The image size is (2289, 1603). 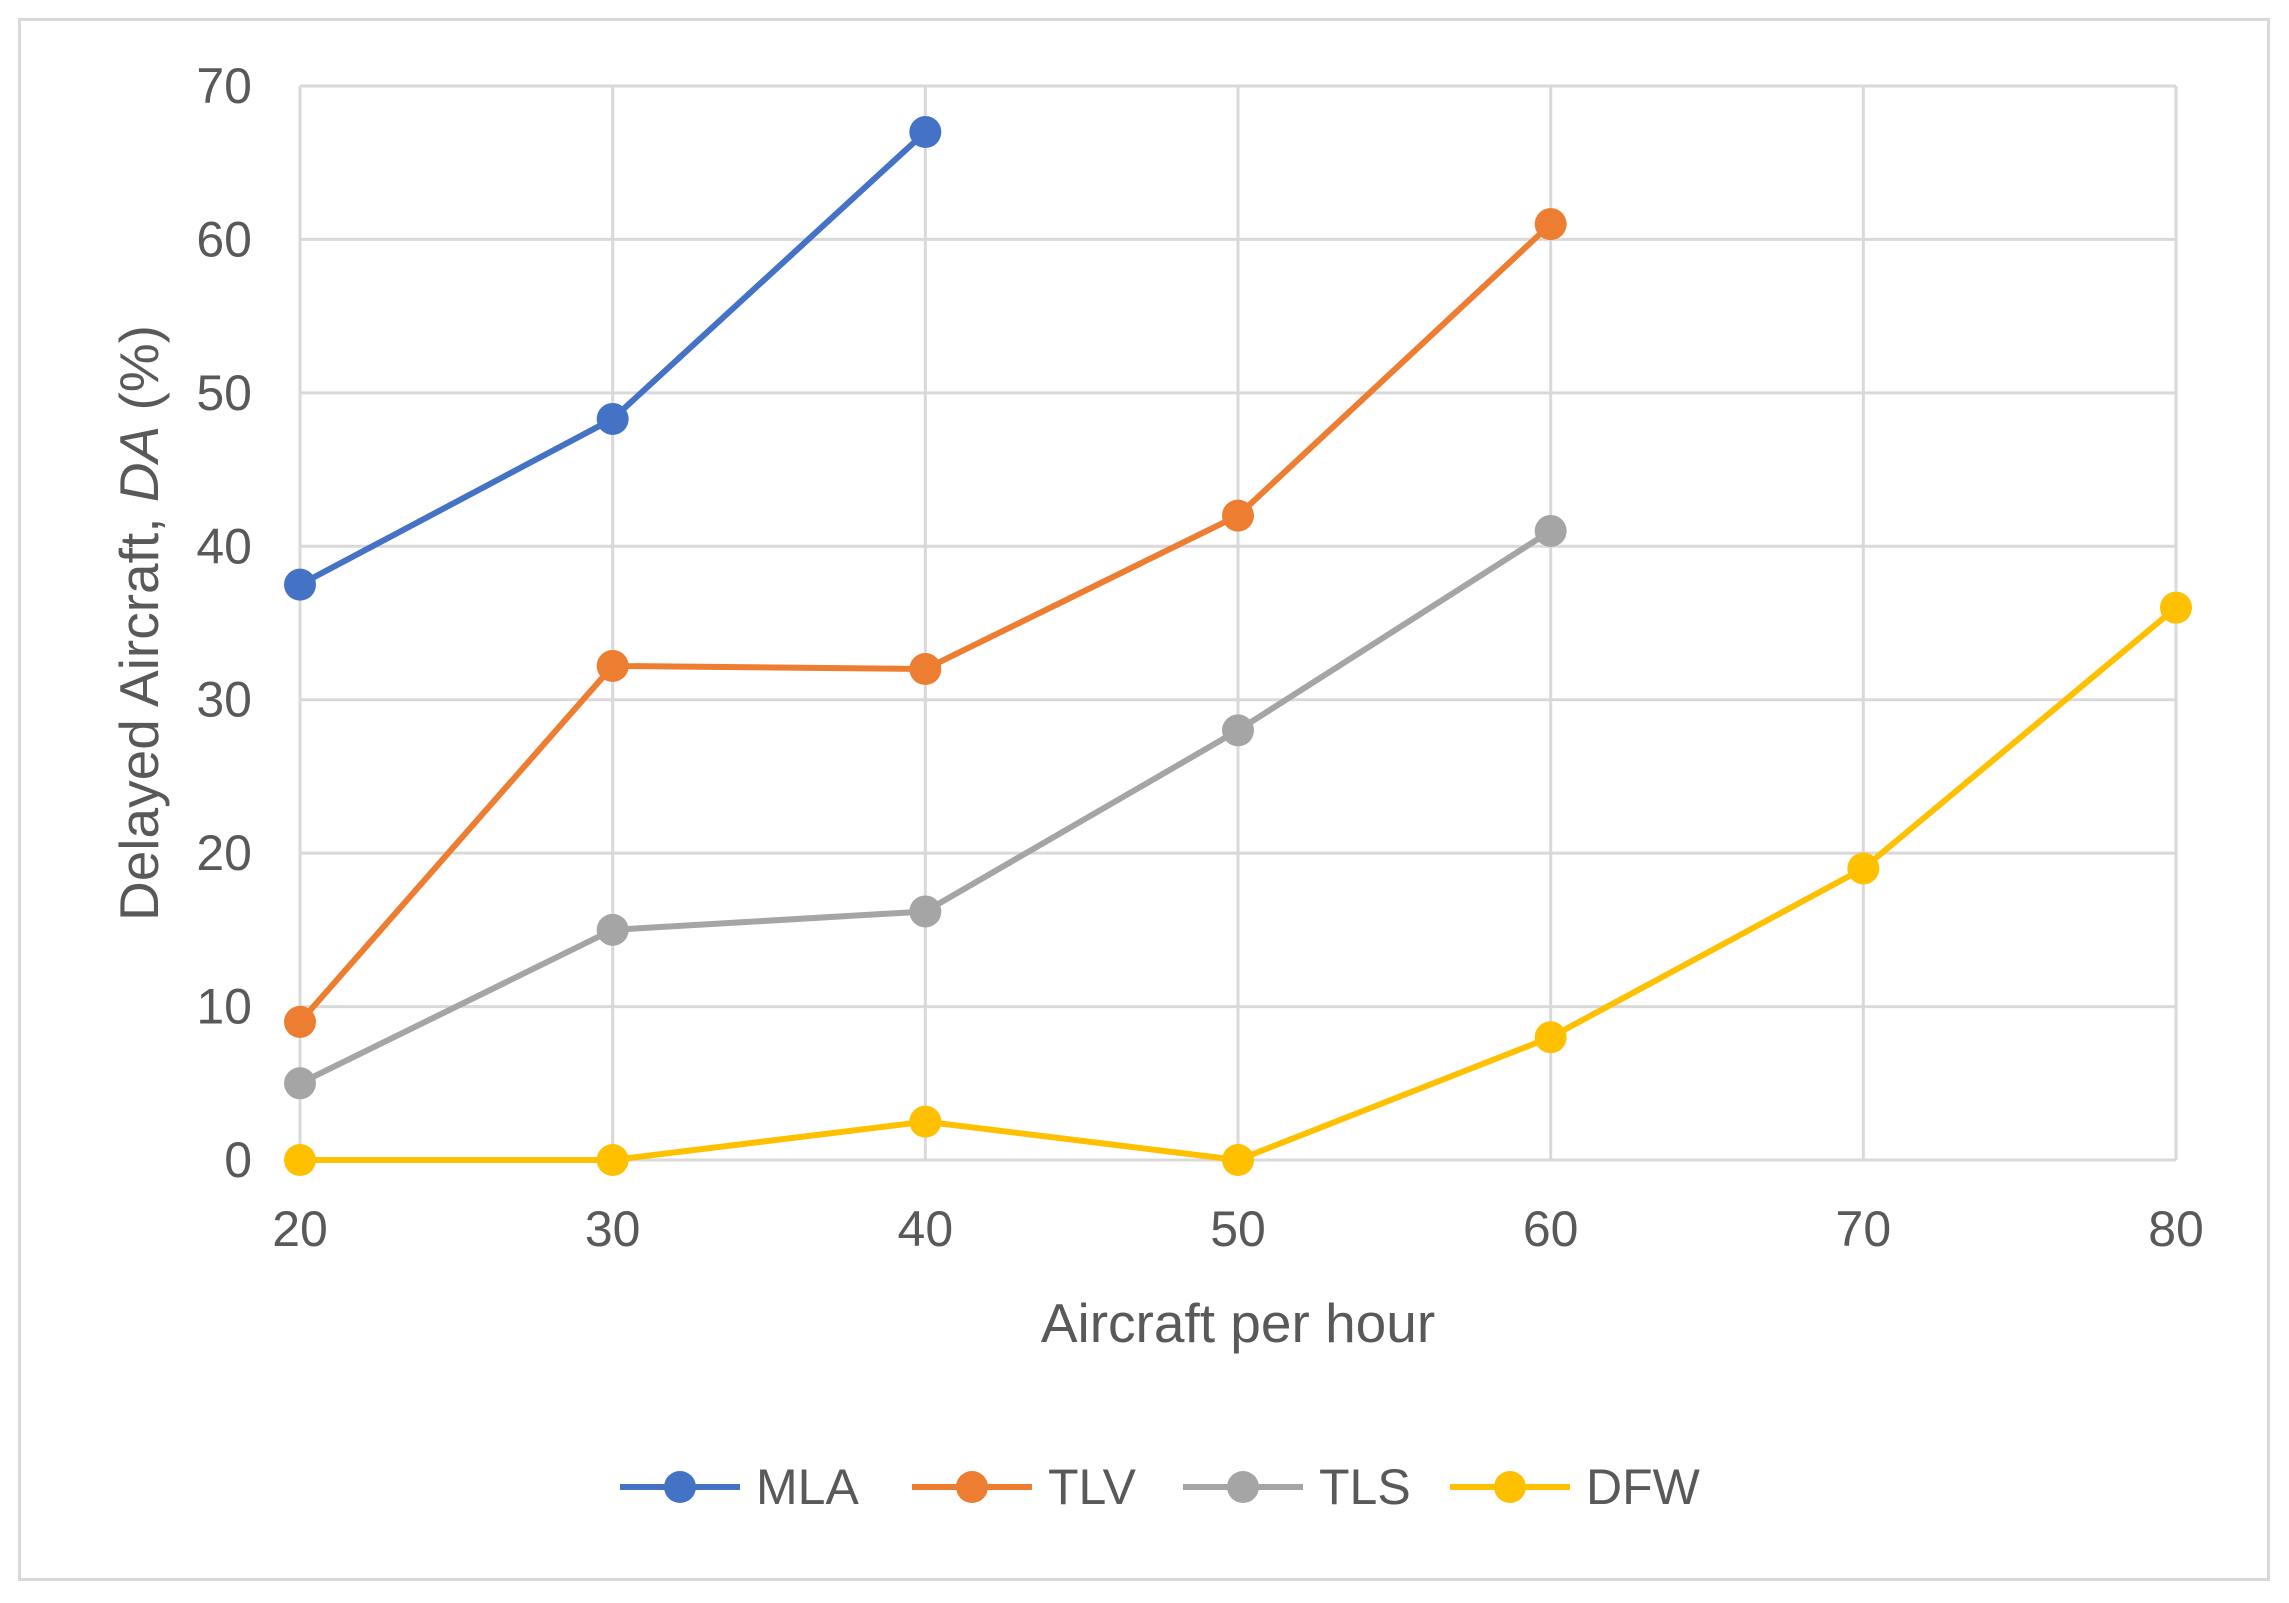 I want to click on x-axis-title: Aircraft per hour, so click(x=1238, y=1323).